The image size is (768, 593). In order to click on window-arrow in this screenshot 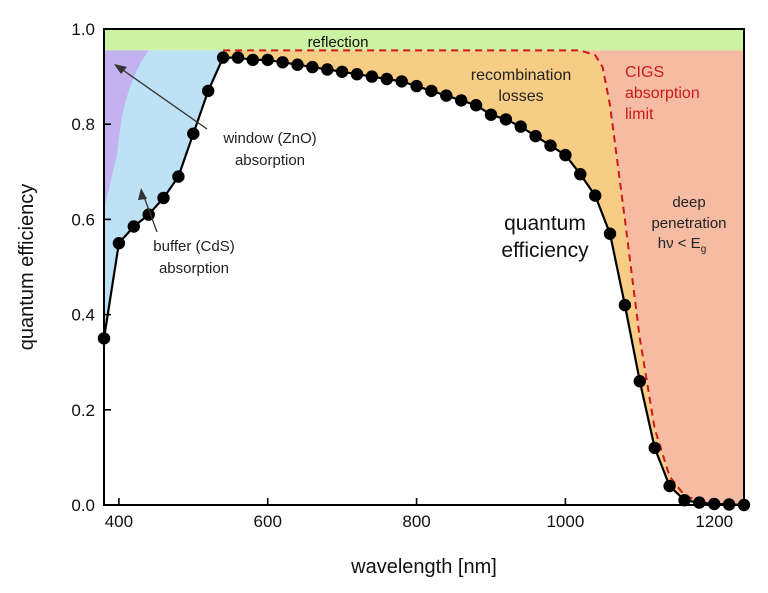, I will do `click(163, 98)`.